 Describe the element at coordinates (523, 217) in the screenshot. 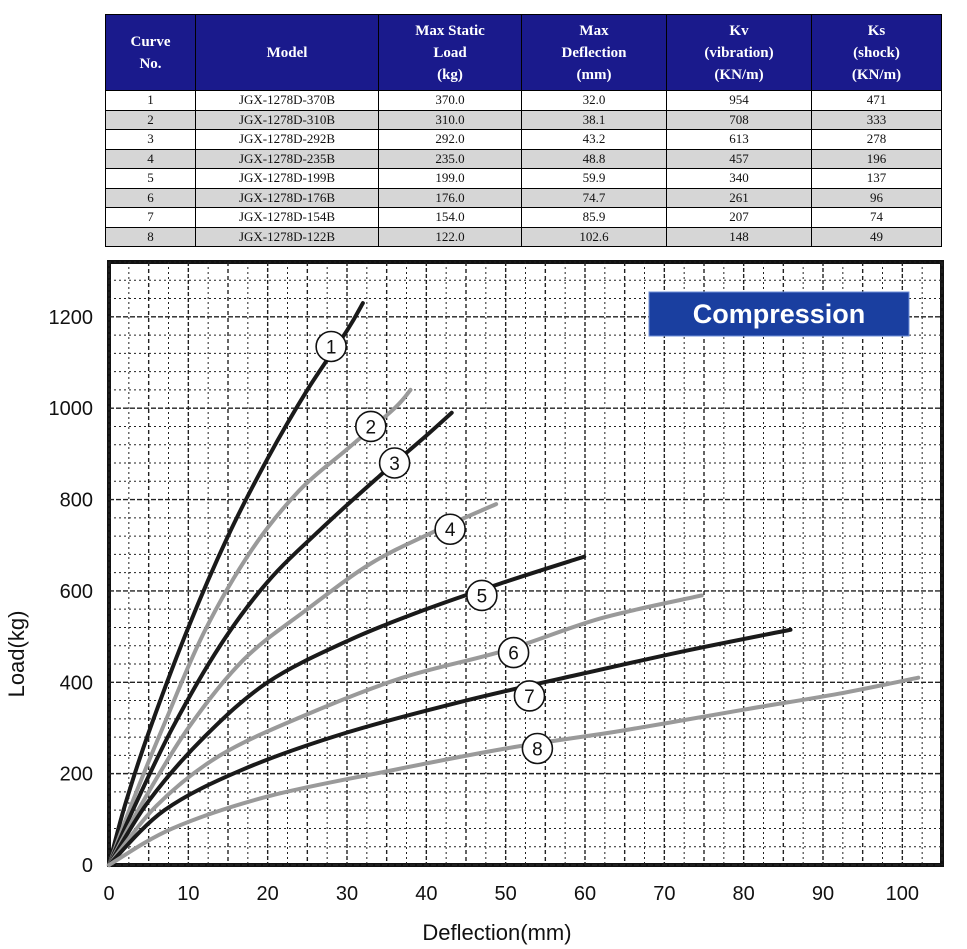

I see `table-row: 7 JGX-1278D-154B 154.0 85.9 207 74` at that location.